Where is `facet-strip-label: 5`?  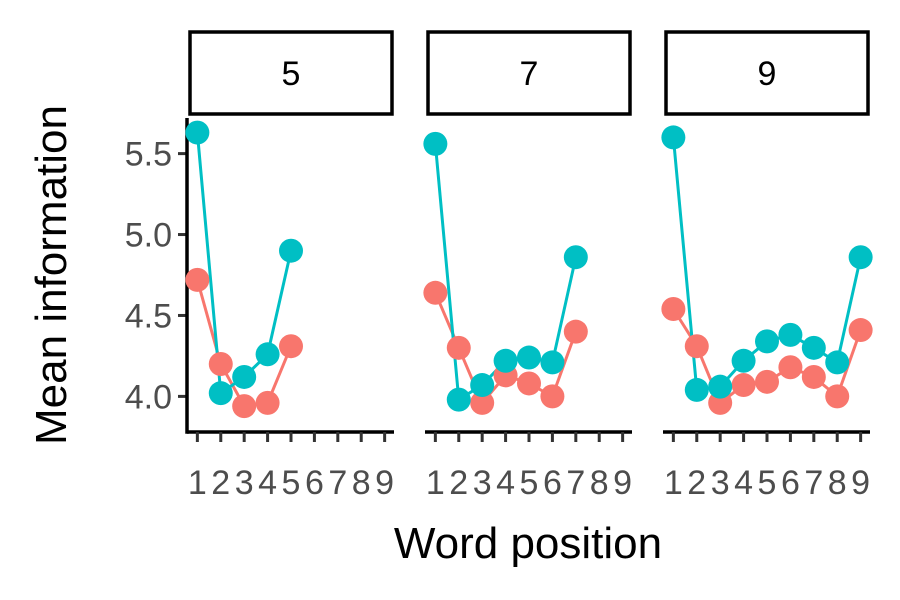
facet-strip-label: 5 is located at coordinates (291, 74).